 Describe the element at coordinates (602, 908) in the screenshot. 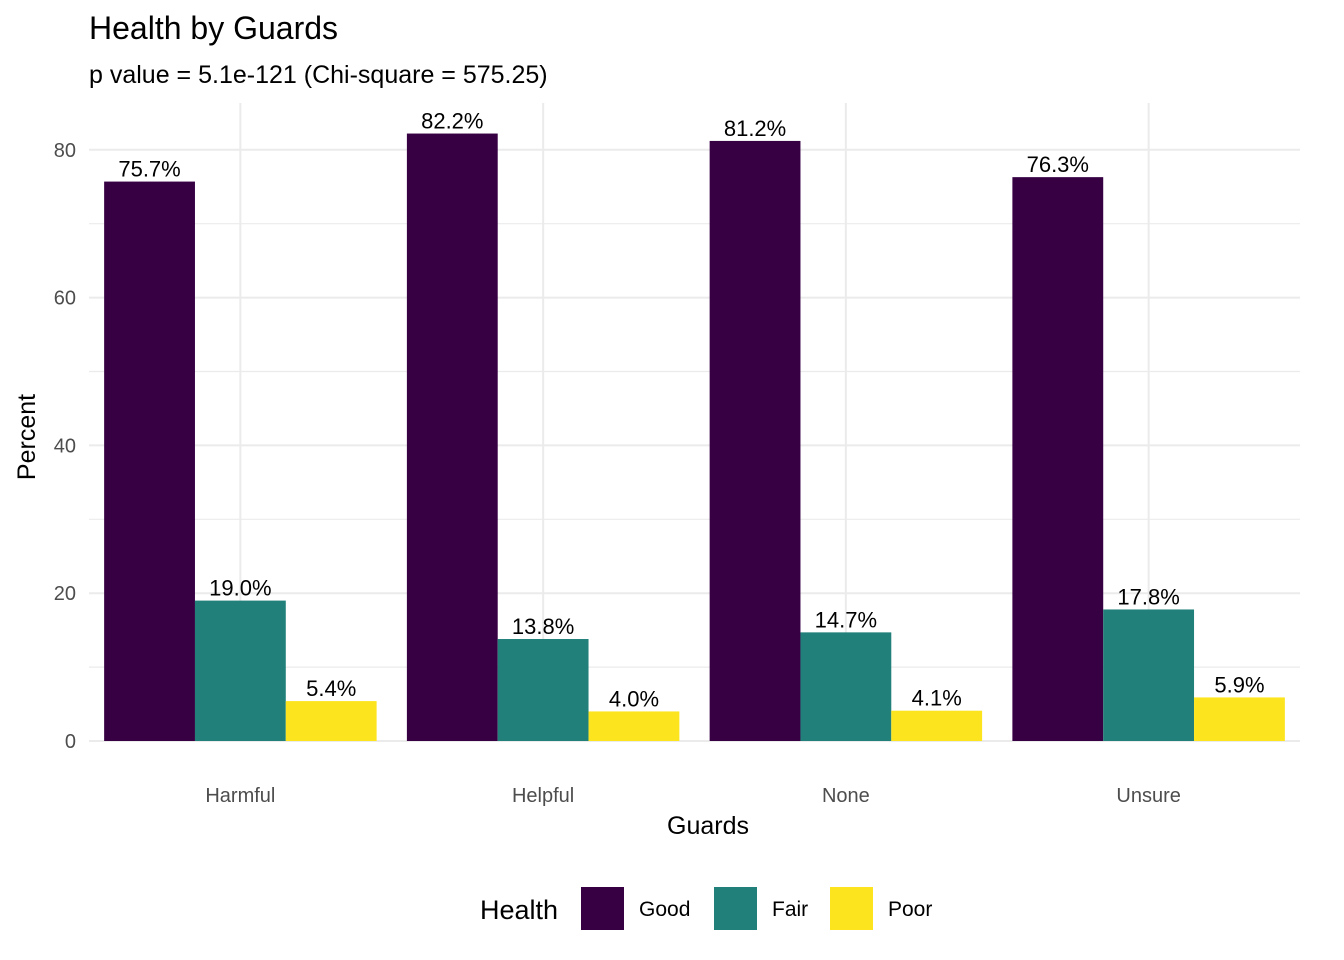

I see `legend-key-good` at that location.